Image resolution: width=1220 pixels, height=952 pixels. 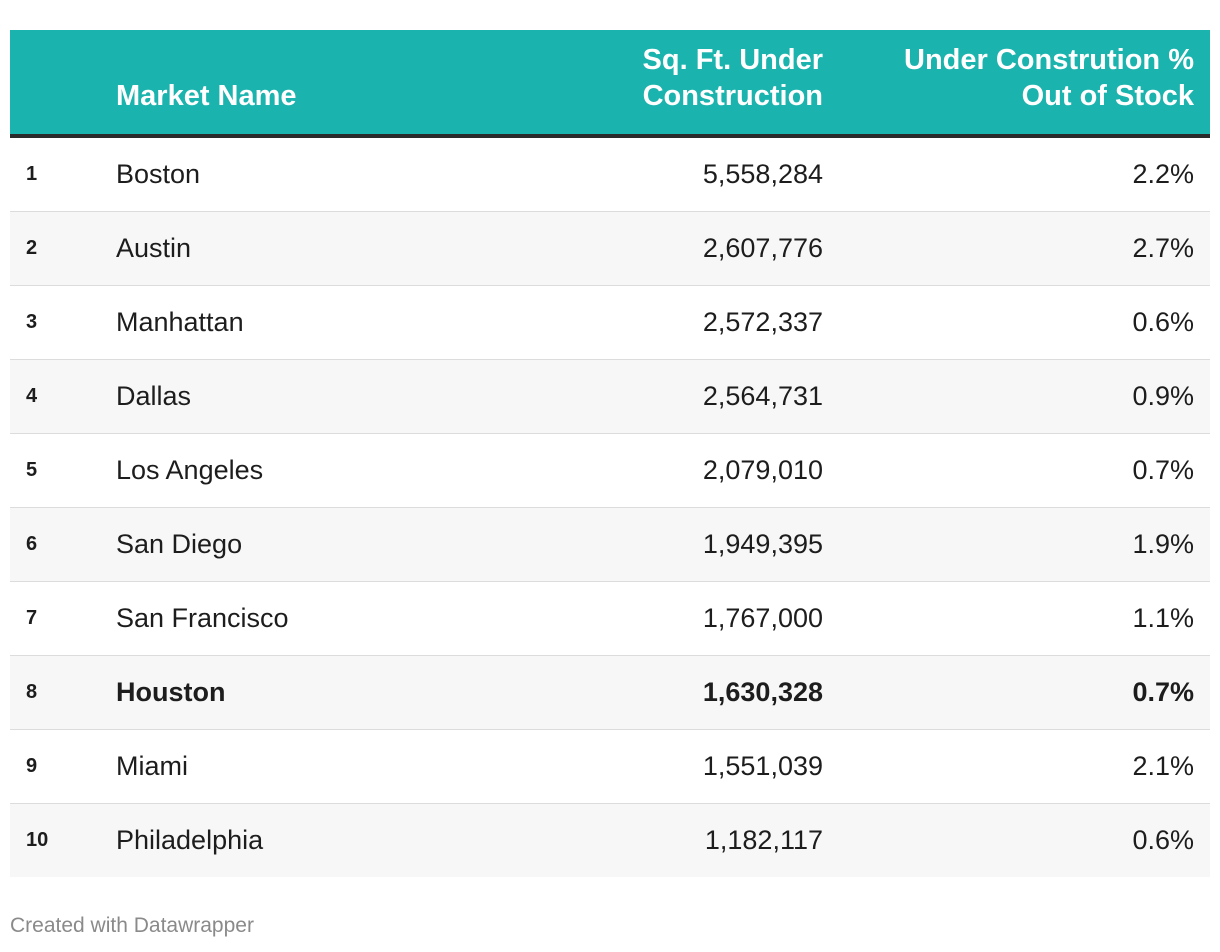 What do you see at coordinates (190, 470) in the screenshot?
I see `market-name-cell: Los Angeles` at bounding box center [190, 470].